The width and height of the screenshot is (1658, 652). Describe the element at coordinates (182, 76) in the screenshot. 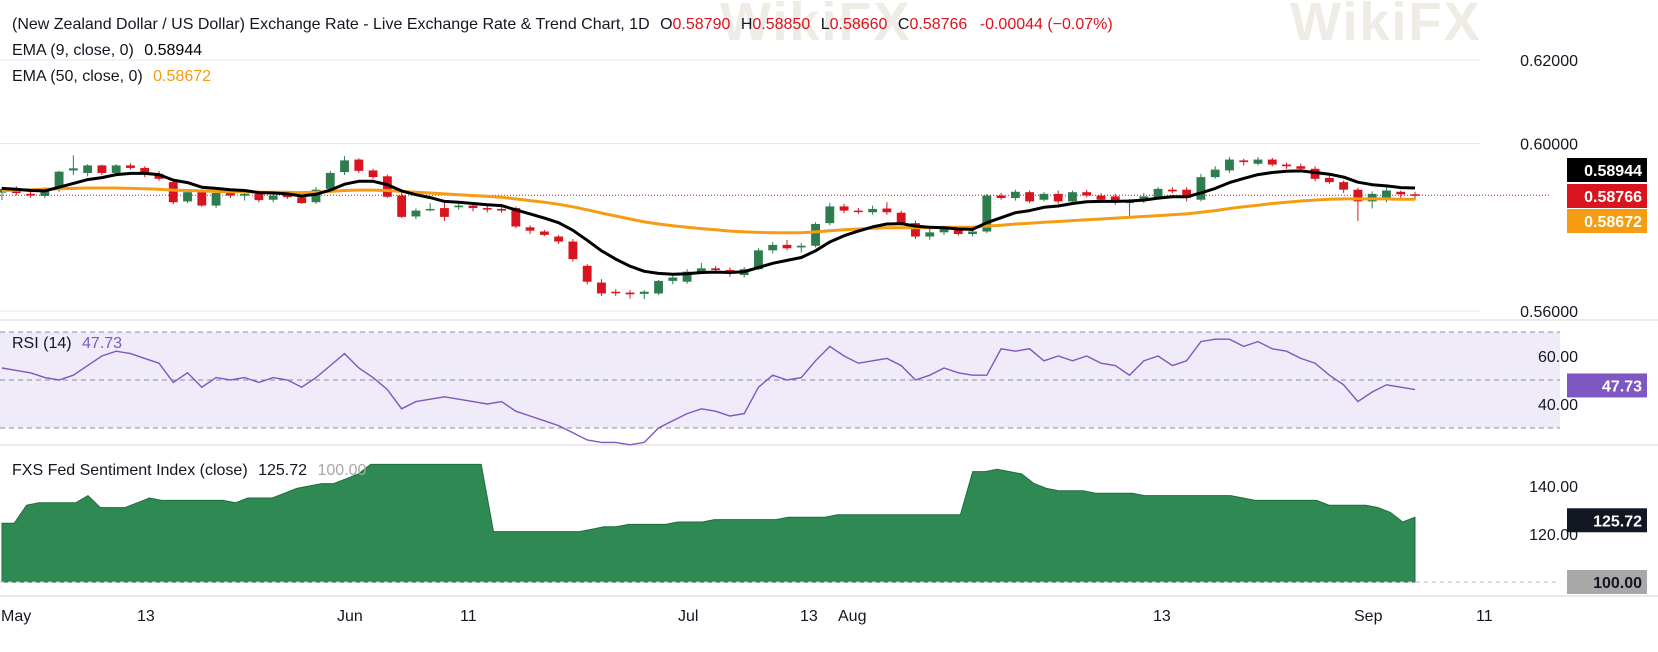

I see `ema50-value: 0.58672` at that location.